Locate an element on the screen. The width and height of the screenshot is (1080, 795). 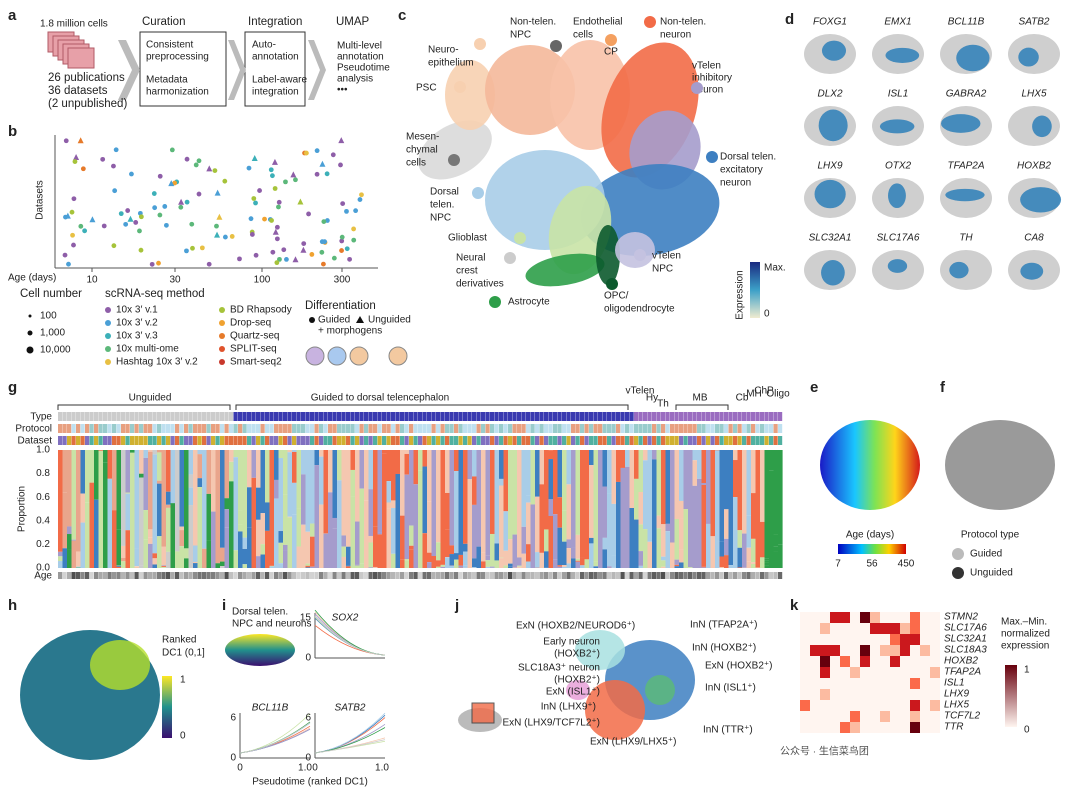
label: PSC is located at coordinates (426, 88).